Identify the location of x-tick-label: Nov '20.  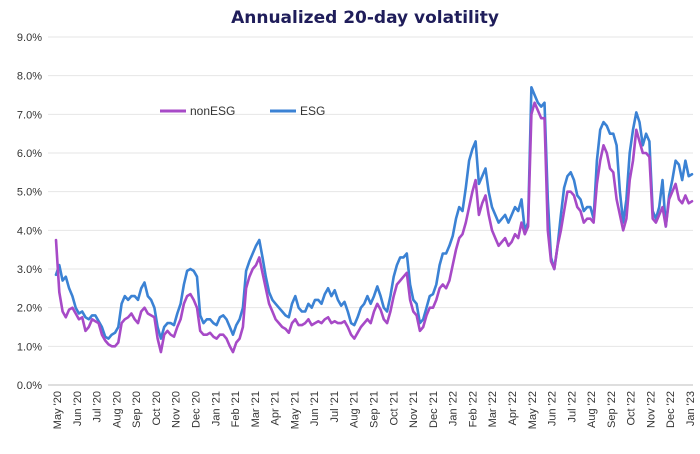
(177, 409).